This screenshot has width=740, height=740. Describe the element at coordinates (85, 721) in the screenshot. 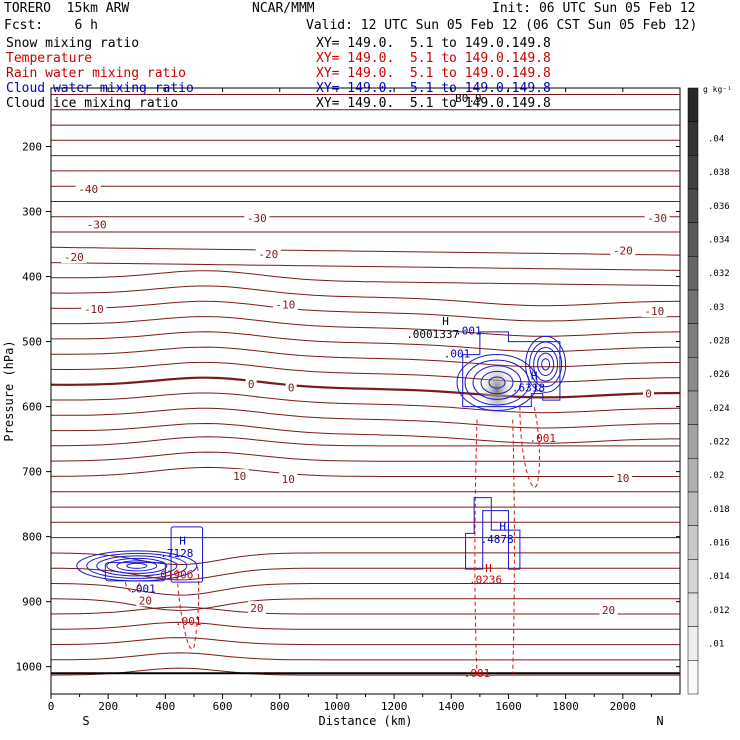

I see `south-label: S` at that location.